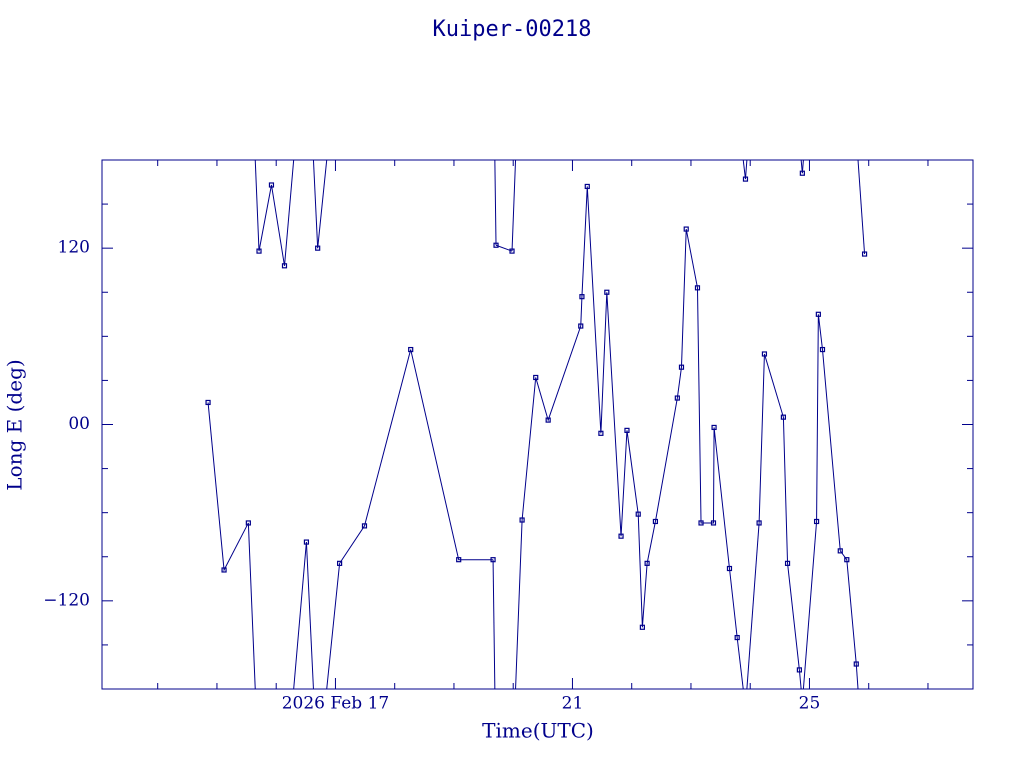 Image resolution: width=1024 pixels, height=768 pixels. Describe the element at coordinates (79, 424) in the screenshot. I see `y-tick-label: 00` at that location.